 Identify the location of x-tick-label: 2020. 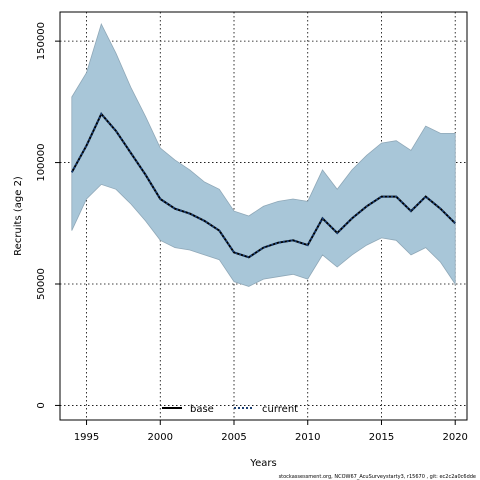
(454, 437).